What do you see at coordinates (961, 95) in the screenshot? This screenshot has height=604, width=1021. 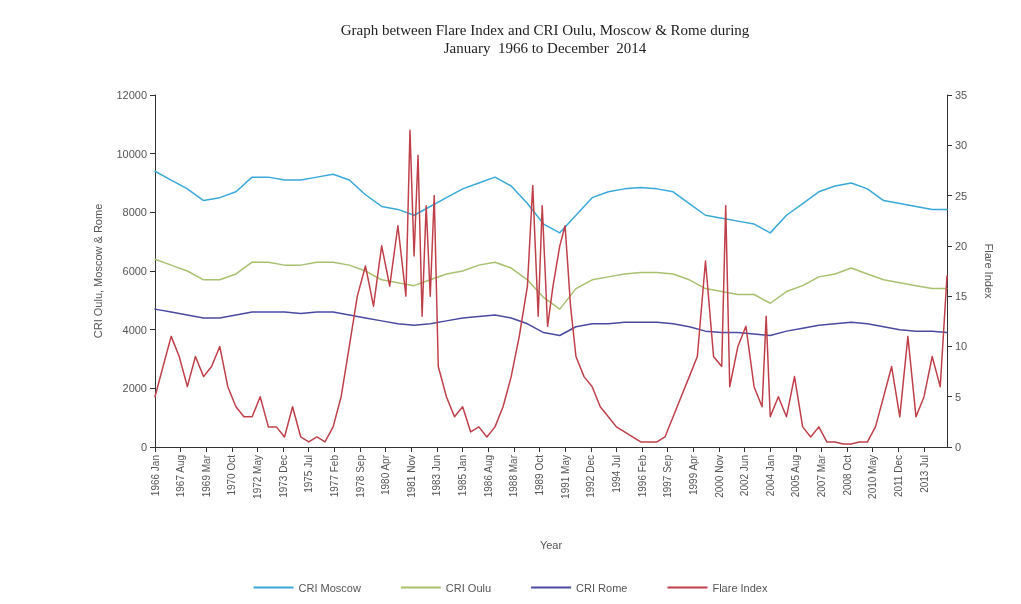 I see `y2-tick-label: 35` at bounding box center [961, 95].